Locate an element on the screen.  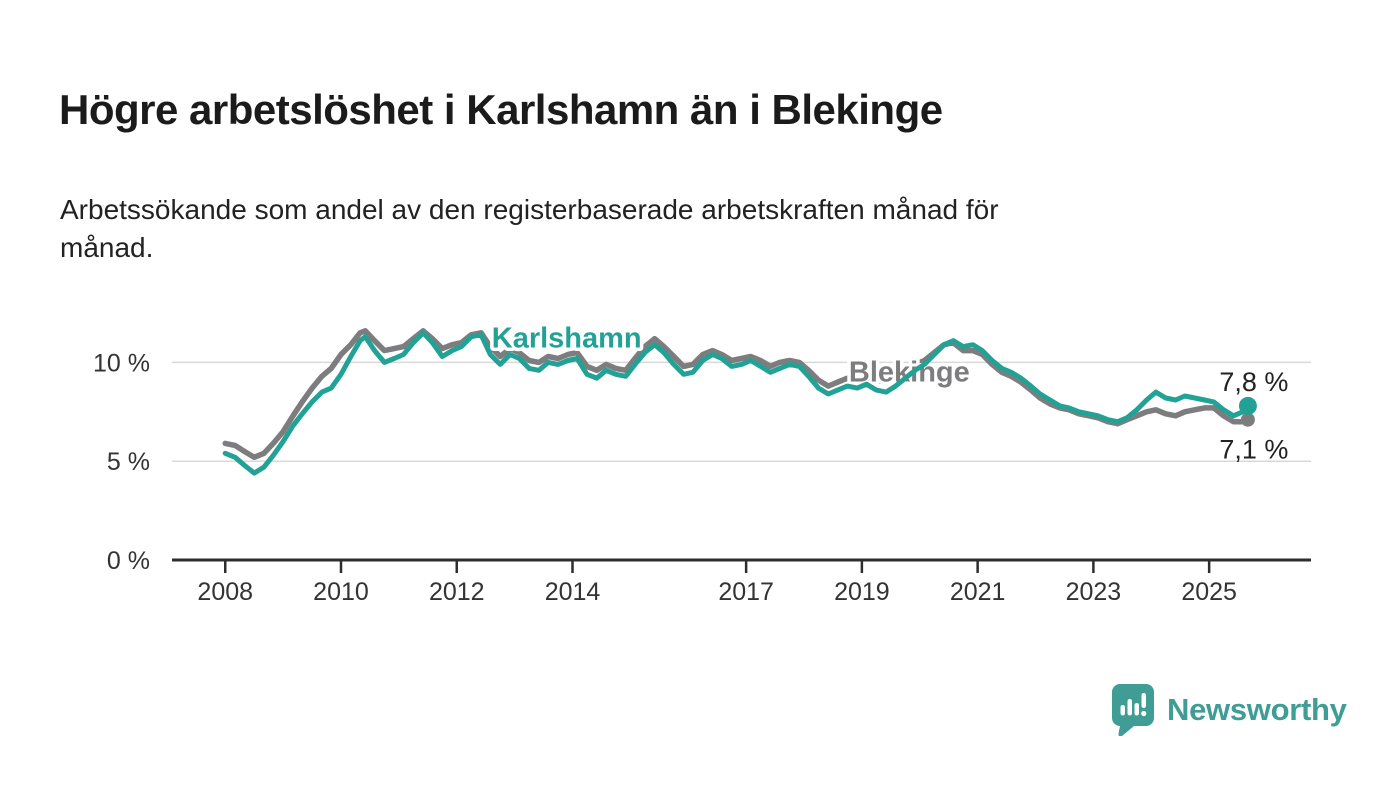
brand-name: Newsworthy is located at coordinates (1257, 709).